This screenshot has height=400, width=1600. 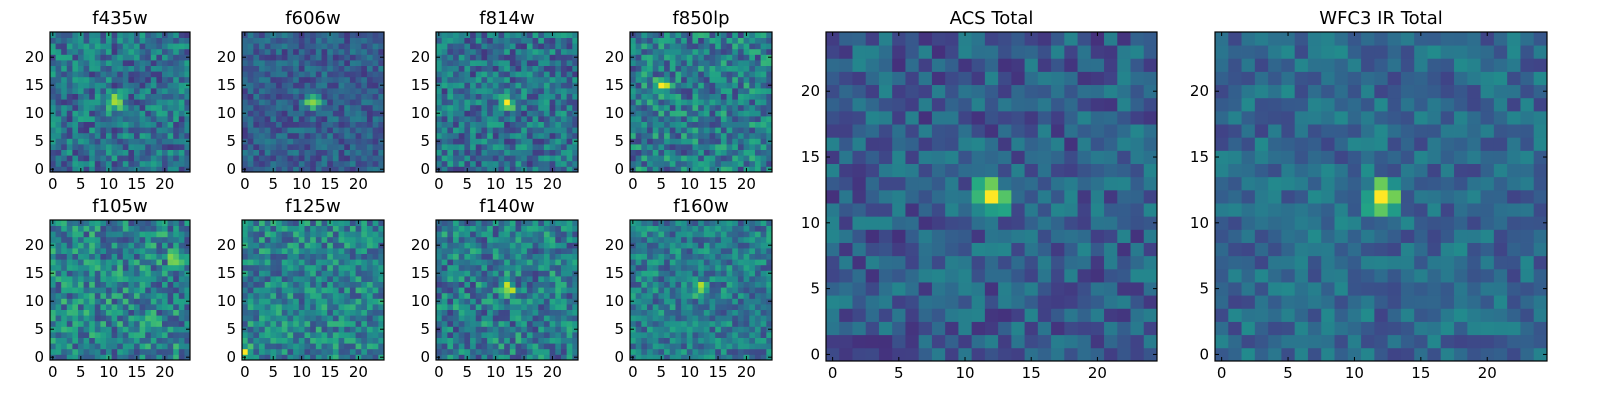 What do you see at coordinates (313, 102) in the screenshot?
I see `axes-frame` at bounding box center [313, 102].